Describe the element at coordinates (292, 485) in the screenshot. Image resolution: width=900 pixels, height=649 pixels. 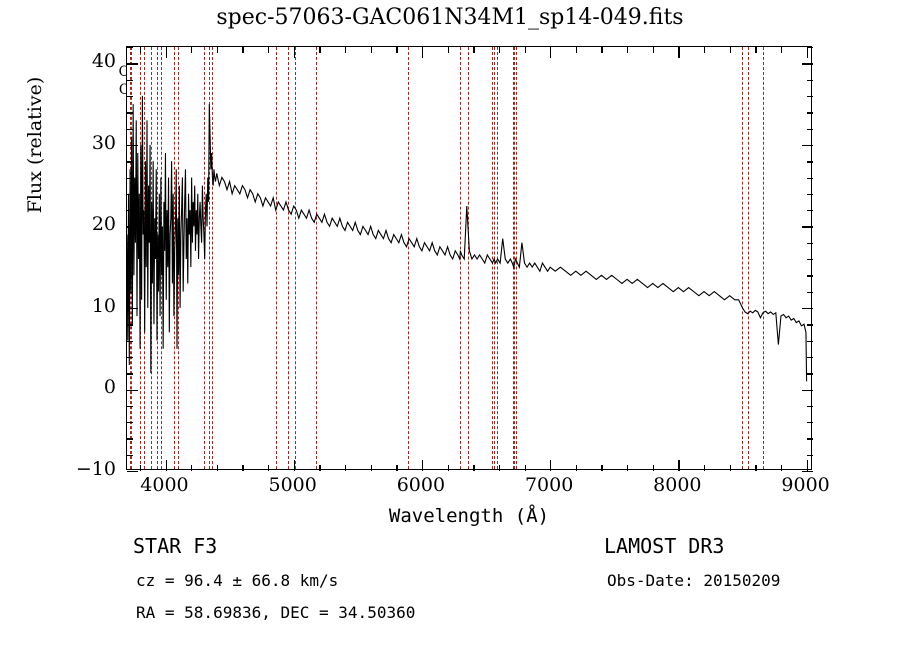
I see `x-tick-label-5000: 5000` at that location.